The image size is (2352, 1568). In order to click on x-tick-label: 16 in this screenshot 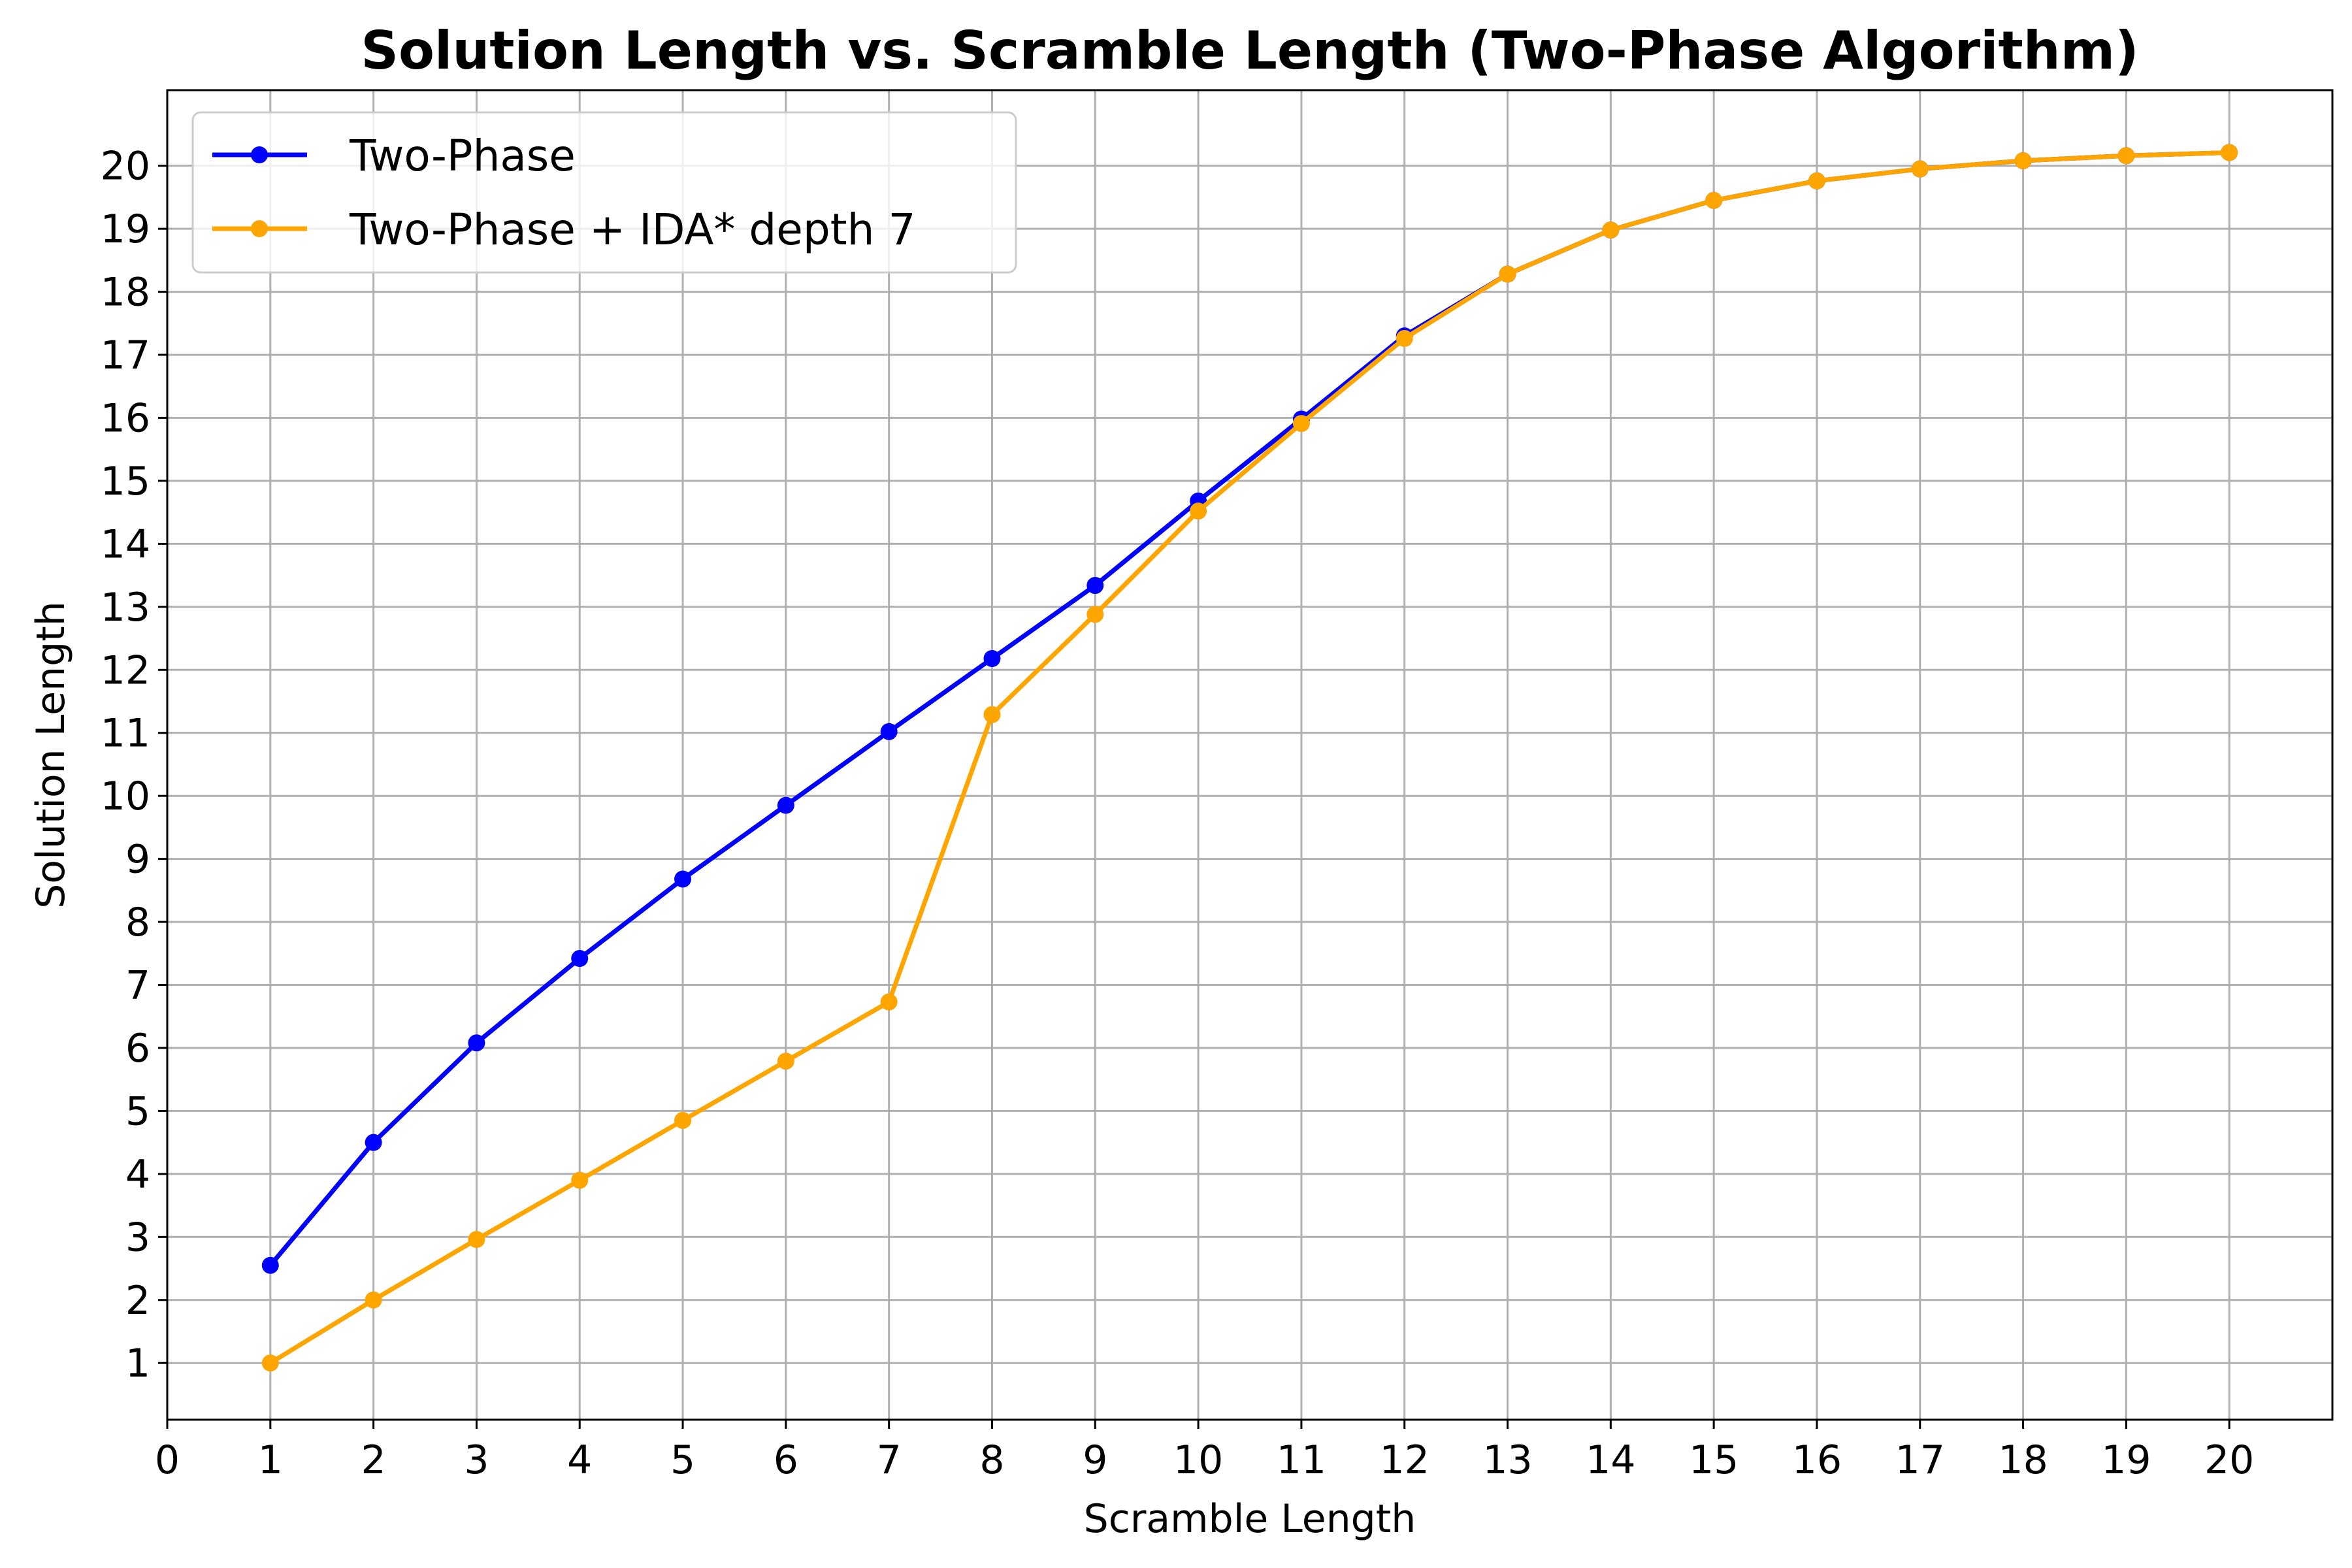, I will do `click(1817, 1460)`.